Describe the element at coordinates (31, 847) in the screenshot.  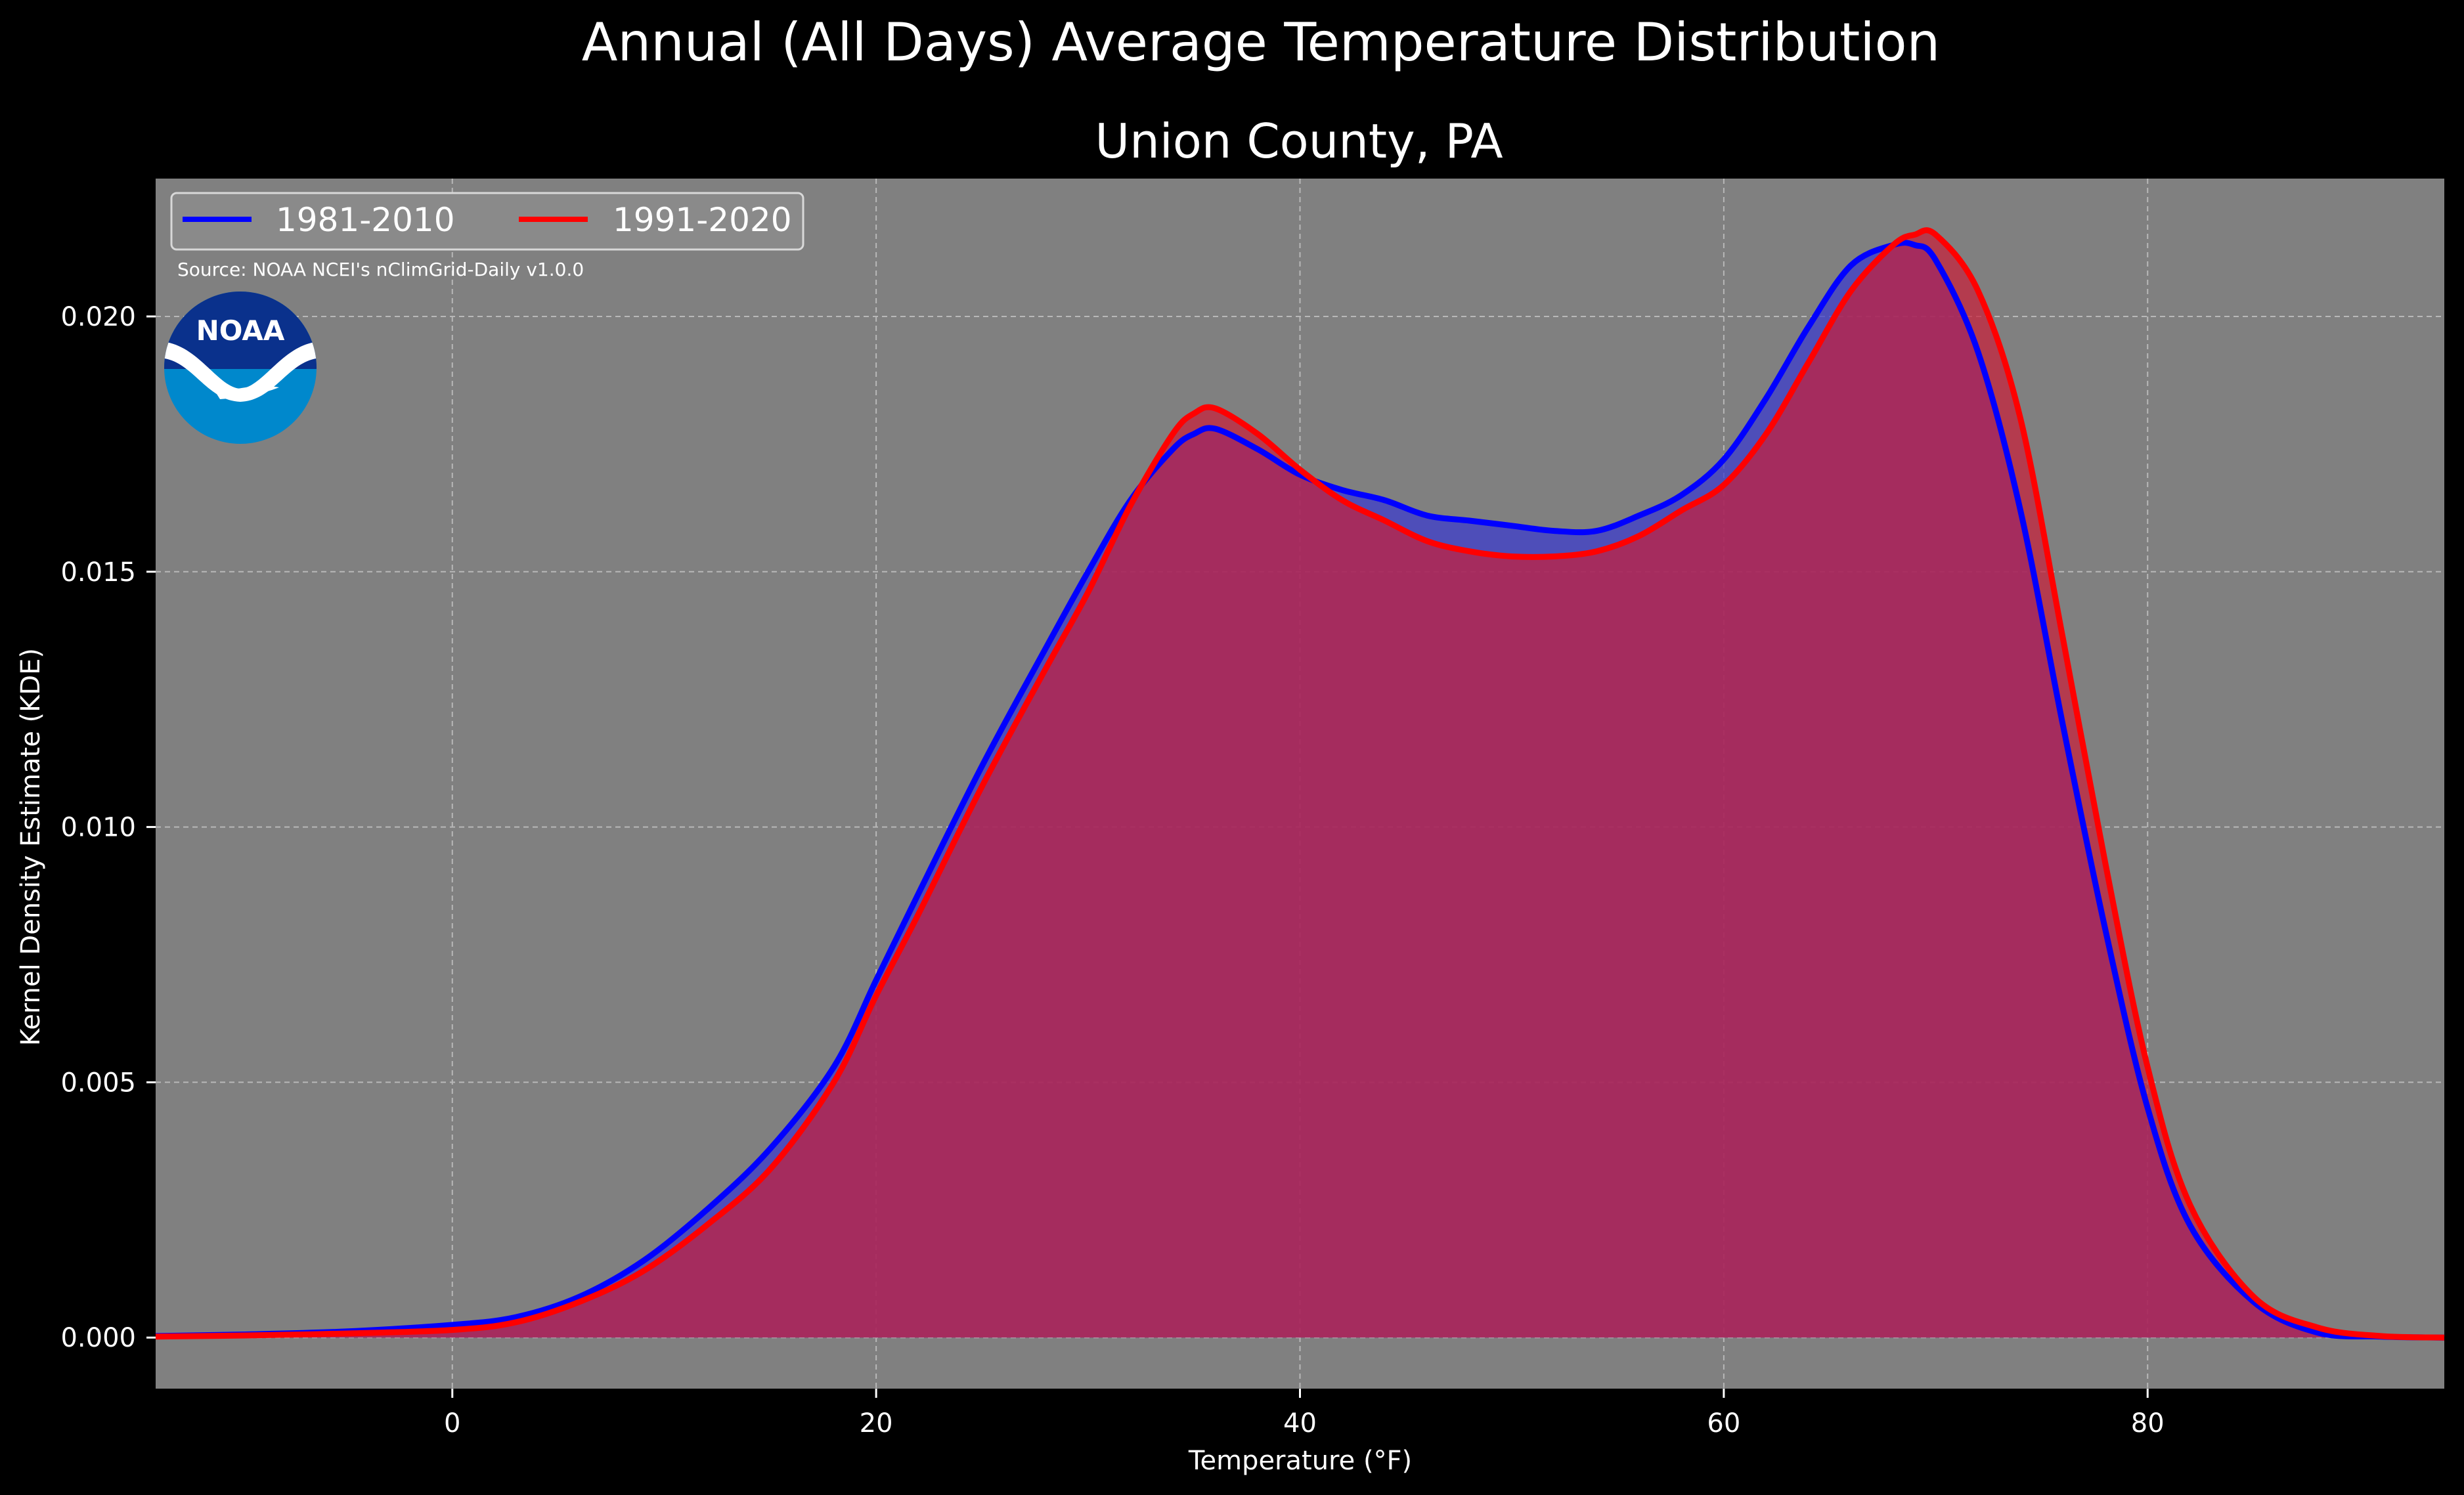
I see `y-axis-label: Kernel Density Estimate (KDE)` at that location.